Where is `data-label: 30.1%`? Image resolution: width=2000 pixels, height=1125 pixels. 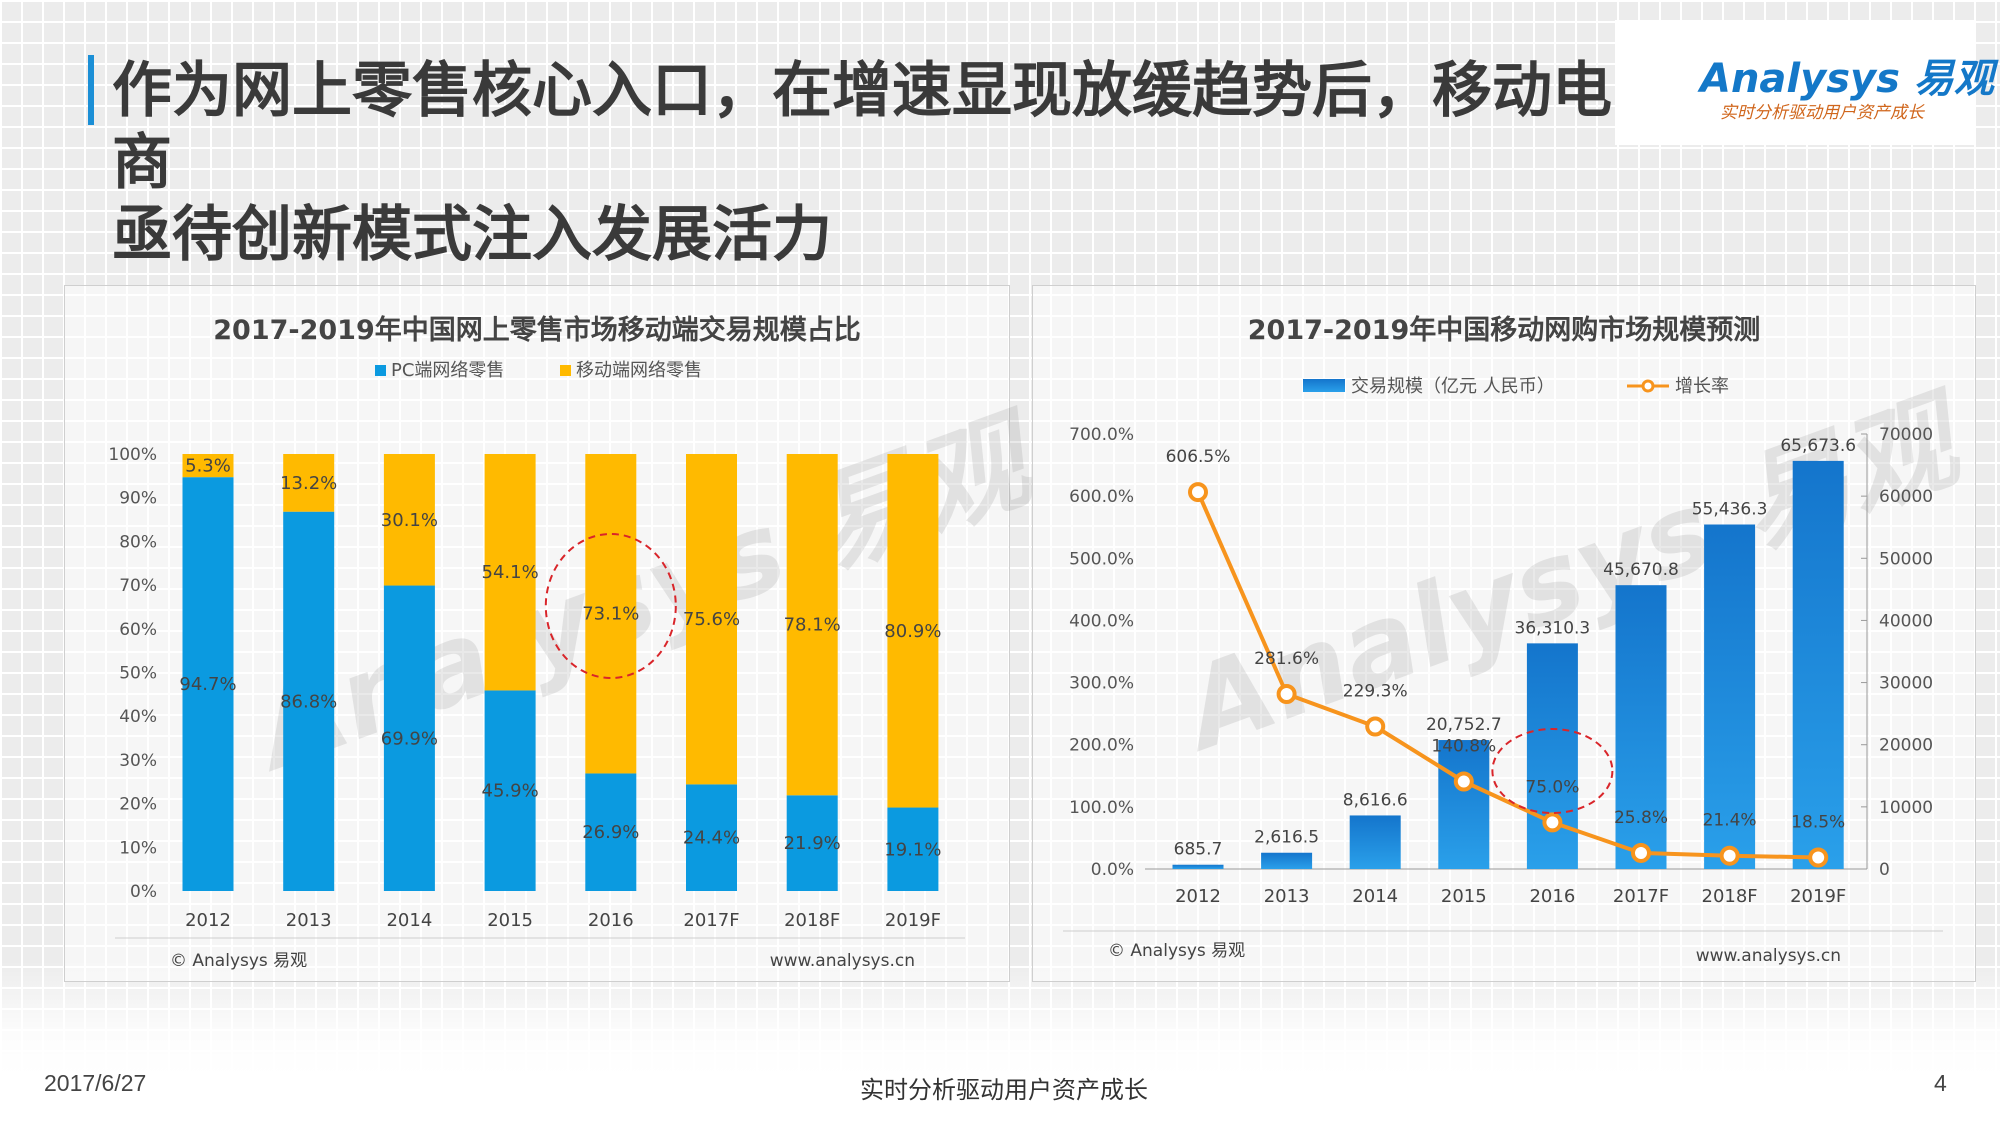
data-label: 30.1% is located at coordinates (409, 520).